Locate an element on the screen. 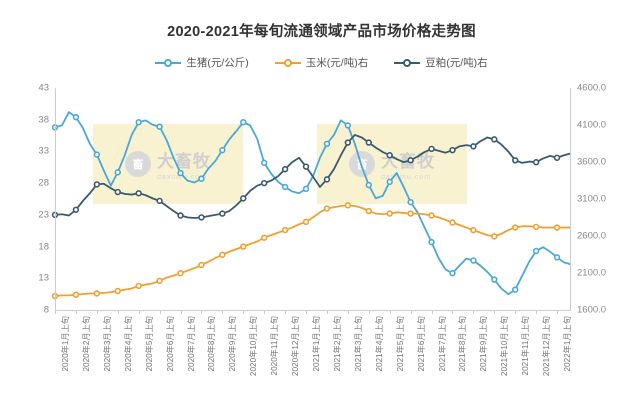 The width and height of the screenshot is (643, 404). legend-label: 生猪(元/公斤) is located at coordinates (217, 63).